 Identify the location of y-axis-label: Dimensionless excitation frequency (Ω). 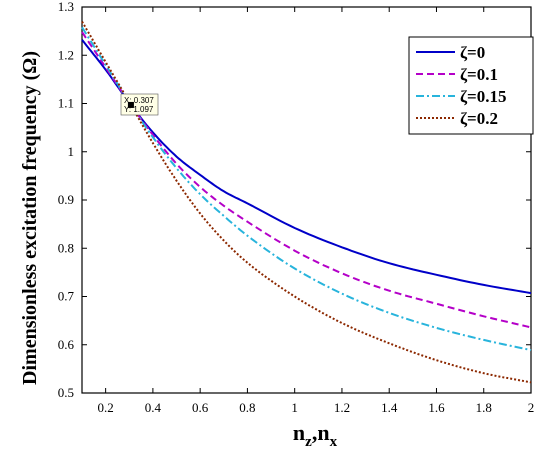
(30, 218).